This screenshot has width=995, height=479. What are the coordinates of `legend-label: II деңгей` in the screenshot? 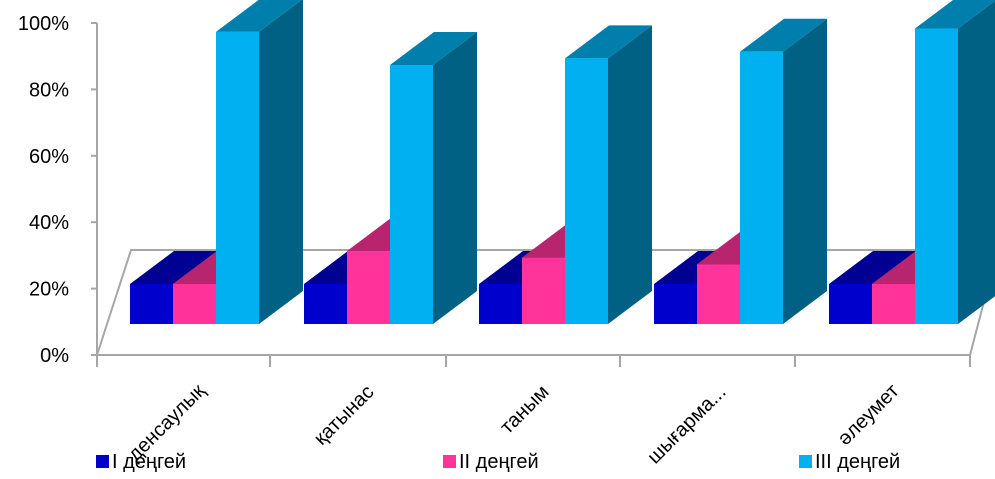 It's located at (499, 462).